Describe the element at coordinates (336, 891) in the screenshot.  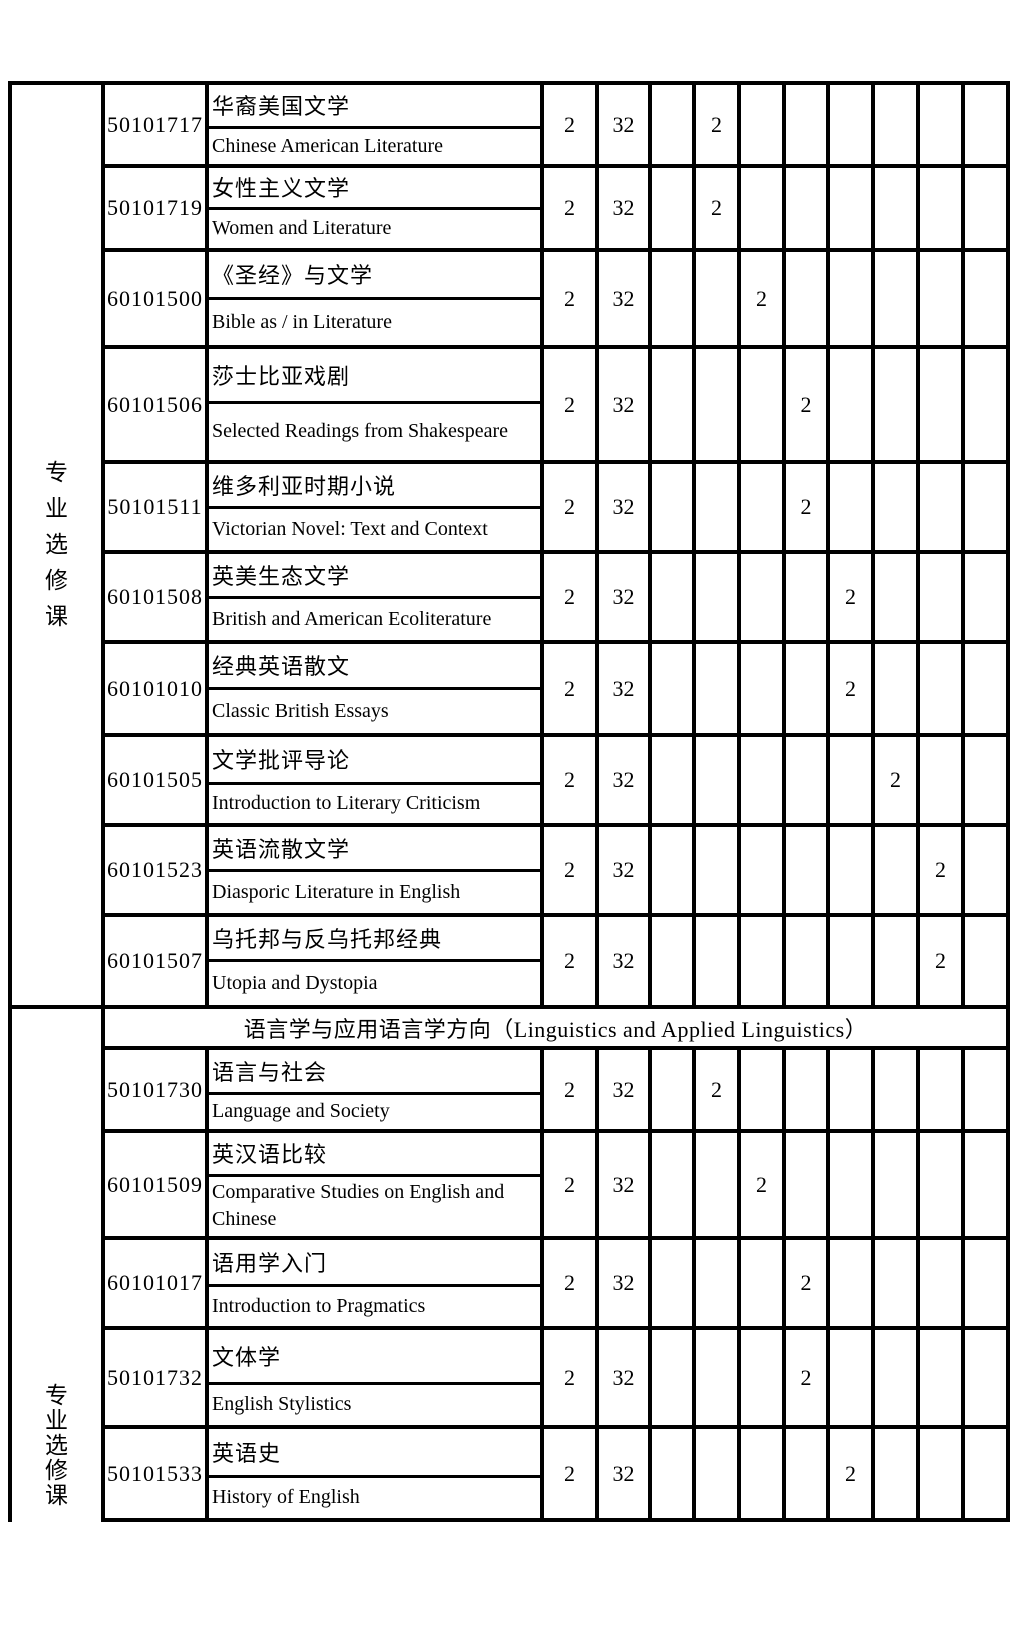
I see `course-name-en: Diasporic Literature in English` at that location.